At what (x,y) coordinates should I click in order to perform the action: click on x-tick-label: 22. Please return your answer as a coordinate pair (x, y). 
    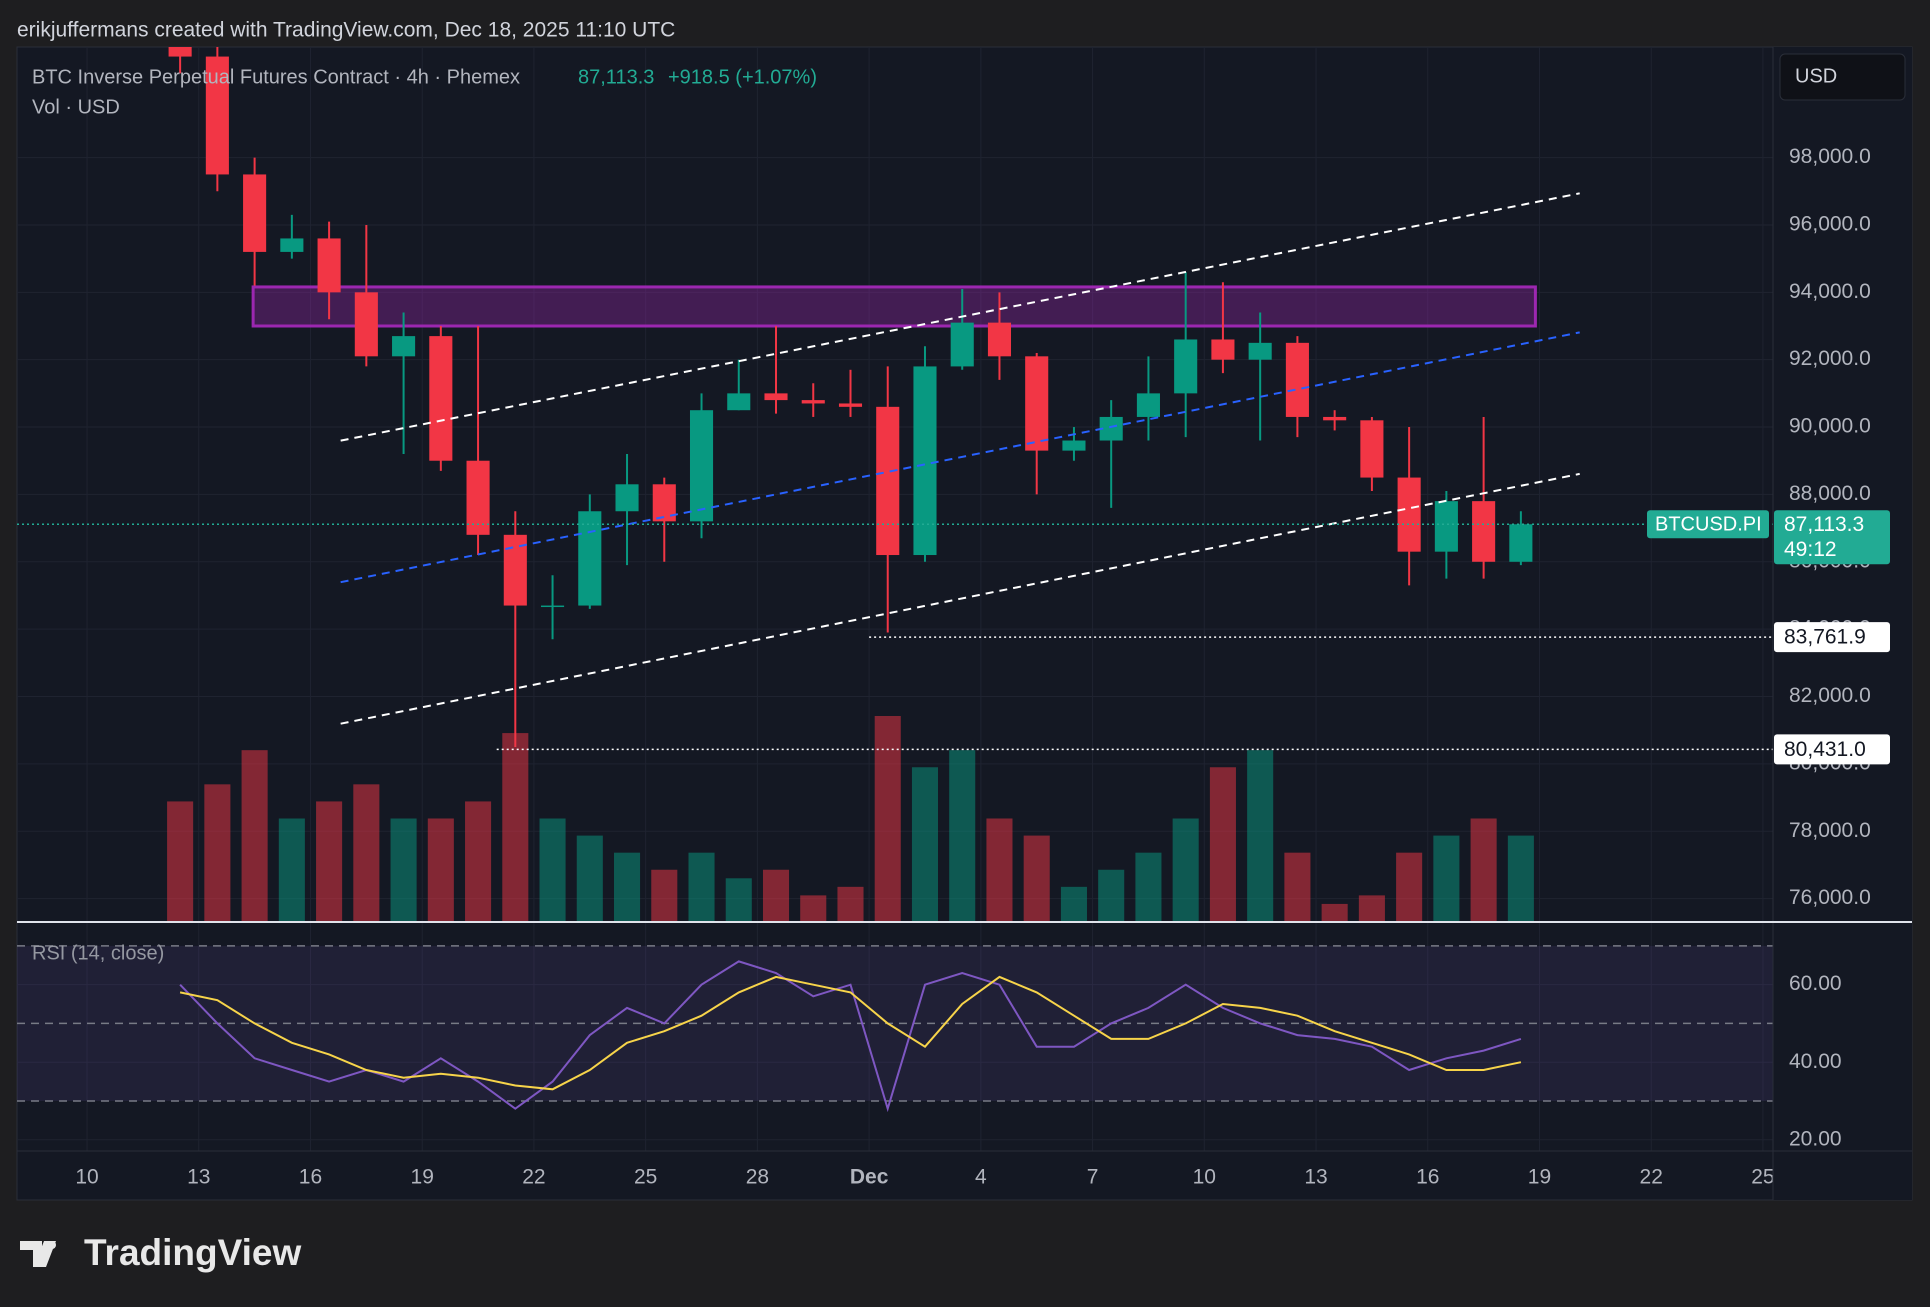
    Looking at the image, I should click on (533, 1177).